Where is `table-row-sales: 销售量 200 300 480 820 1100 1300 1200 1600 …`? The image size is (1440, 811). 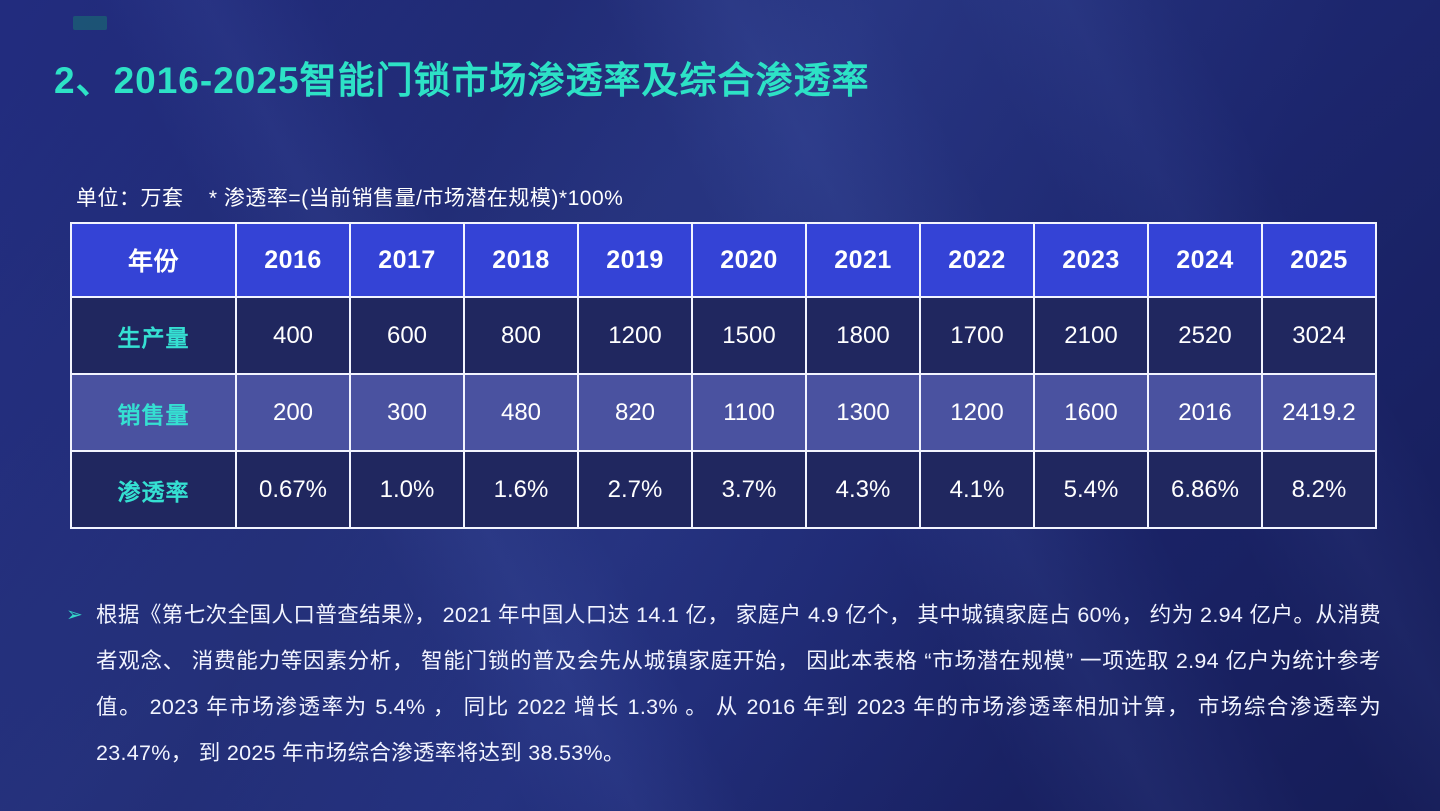
table-row-sales: 销售量 200 300 480 820 1100 1300 1200 1600 … is located at coordinates (723, 412).